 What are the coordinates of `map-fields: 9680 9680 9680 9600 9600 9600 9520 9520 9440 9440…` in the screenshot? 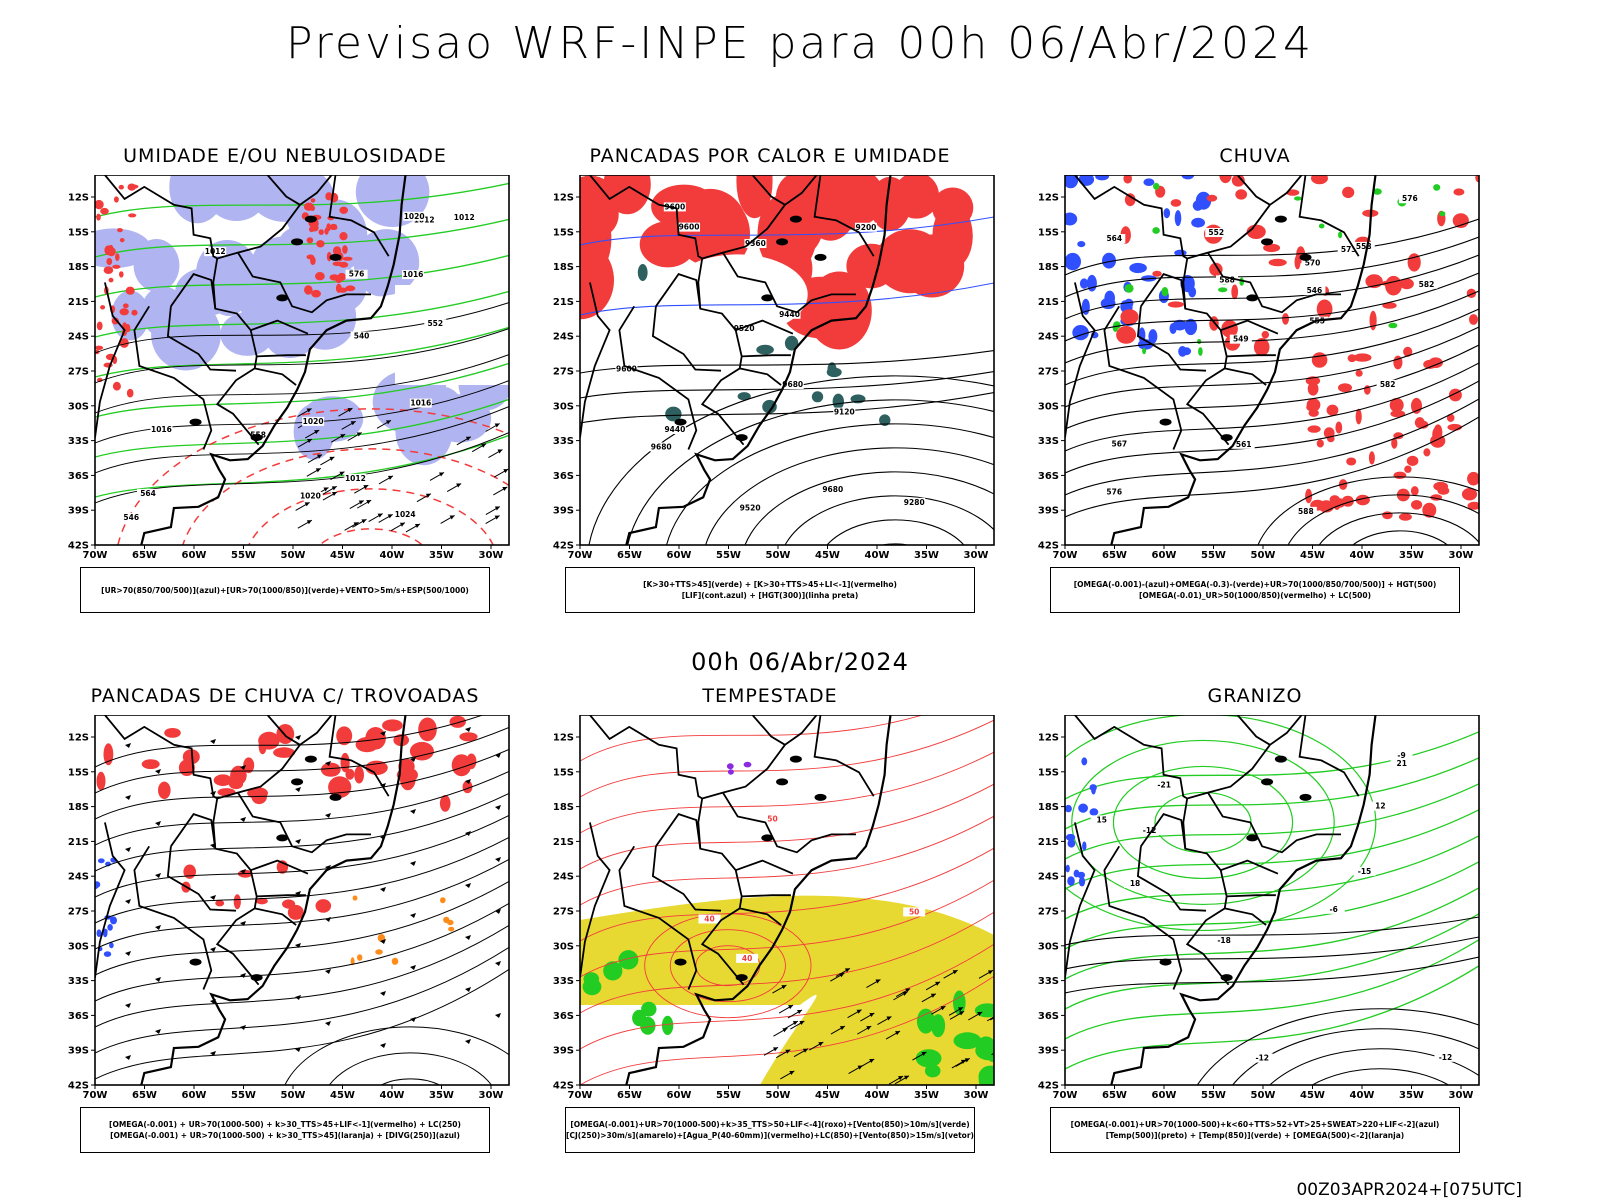 It's located at (787, 360).